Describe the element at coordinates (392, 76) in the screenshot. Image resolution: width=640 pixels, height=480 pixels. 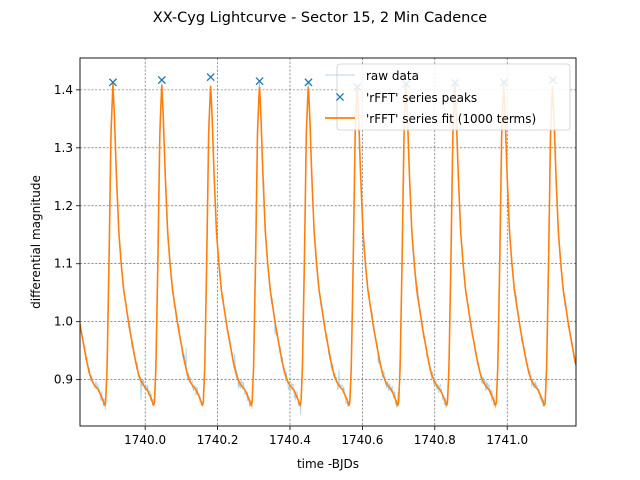
I see `legend-raw-label: raw data` at that location.